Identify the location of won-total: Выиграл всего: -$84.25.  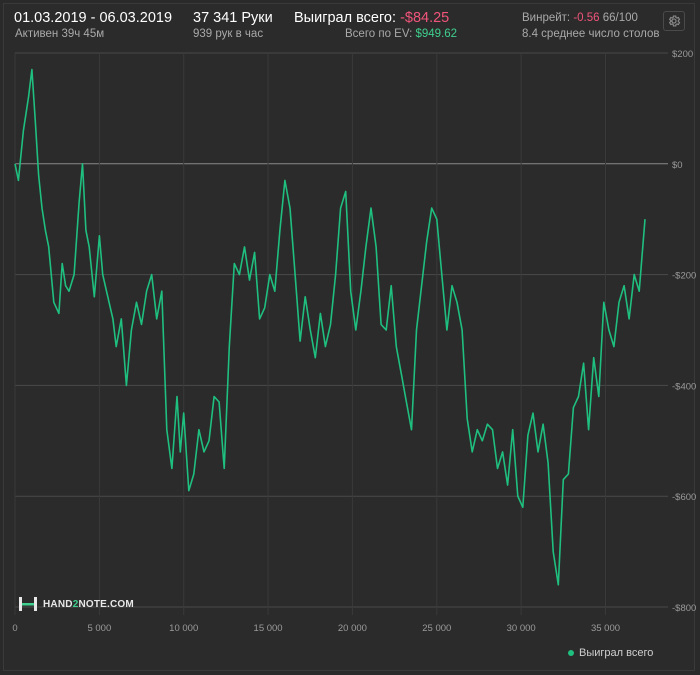
(371, 18).